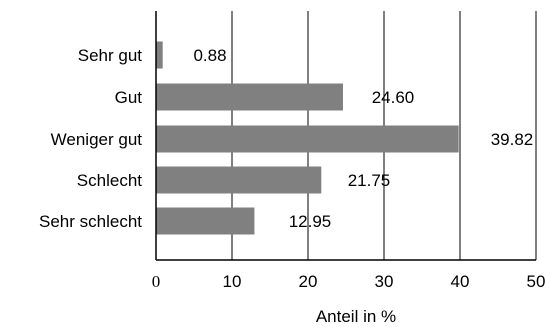 Image resolution: width=545 pixels, height=327 pixels. What do you see at coordinates (356, 316) in the screenshot?
I see `x-axis-title: Anteil in %` at bounding box center [356, 316].